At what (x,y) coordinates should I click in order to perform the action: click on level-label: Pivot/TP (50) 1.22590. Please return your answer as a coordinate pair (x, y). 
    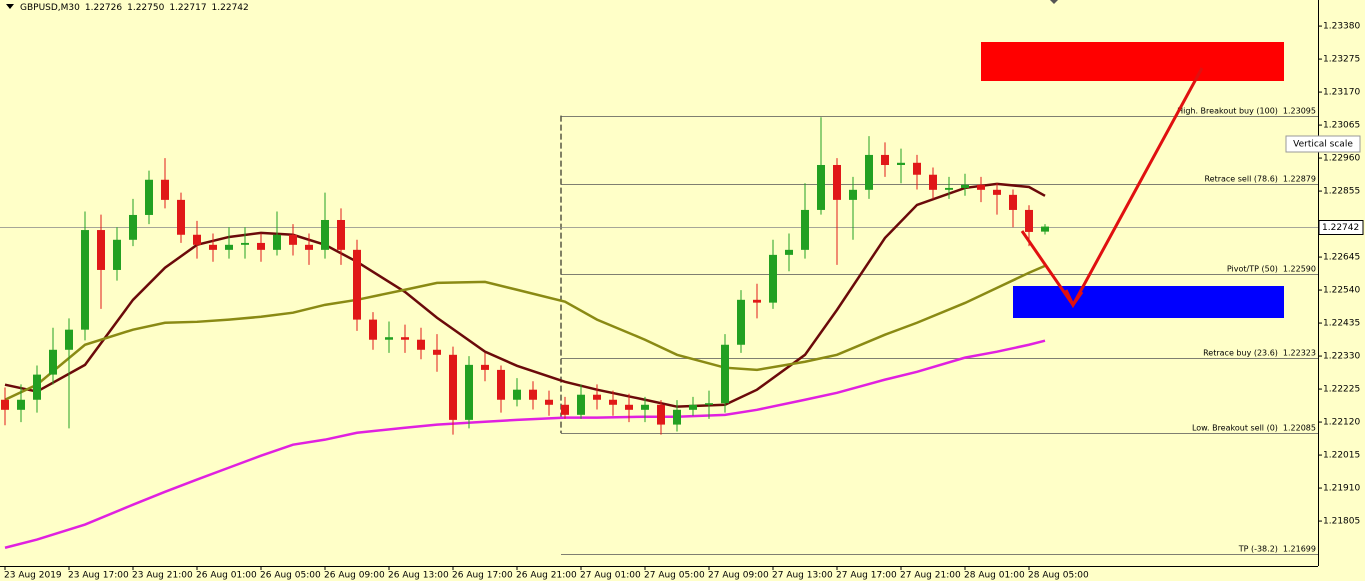
    Looking at the image, I should click on (1271, 268).